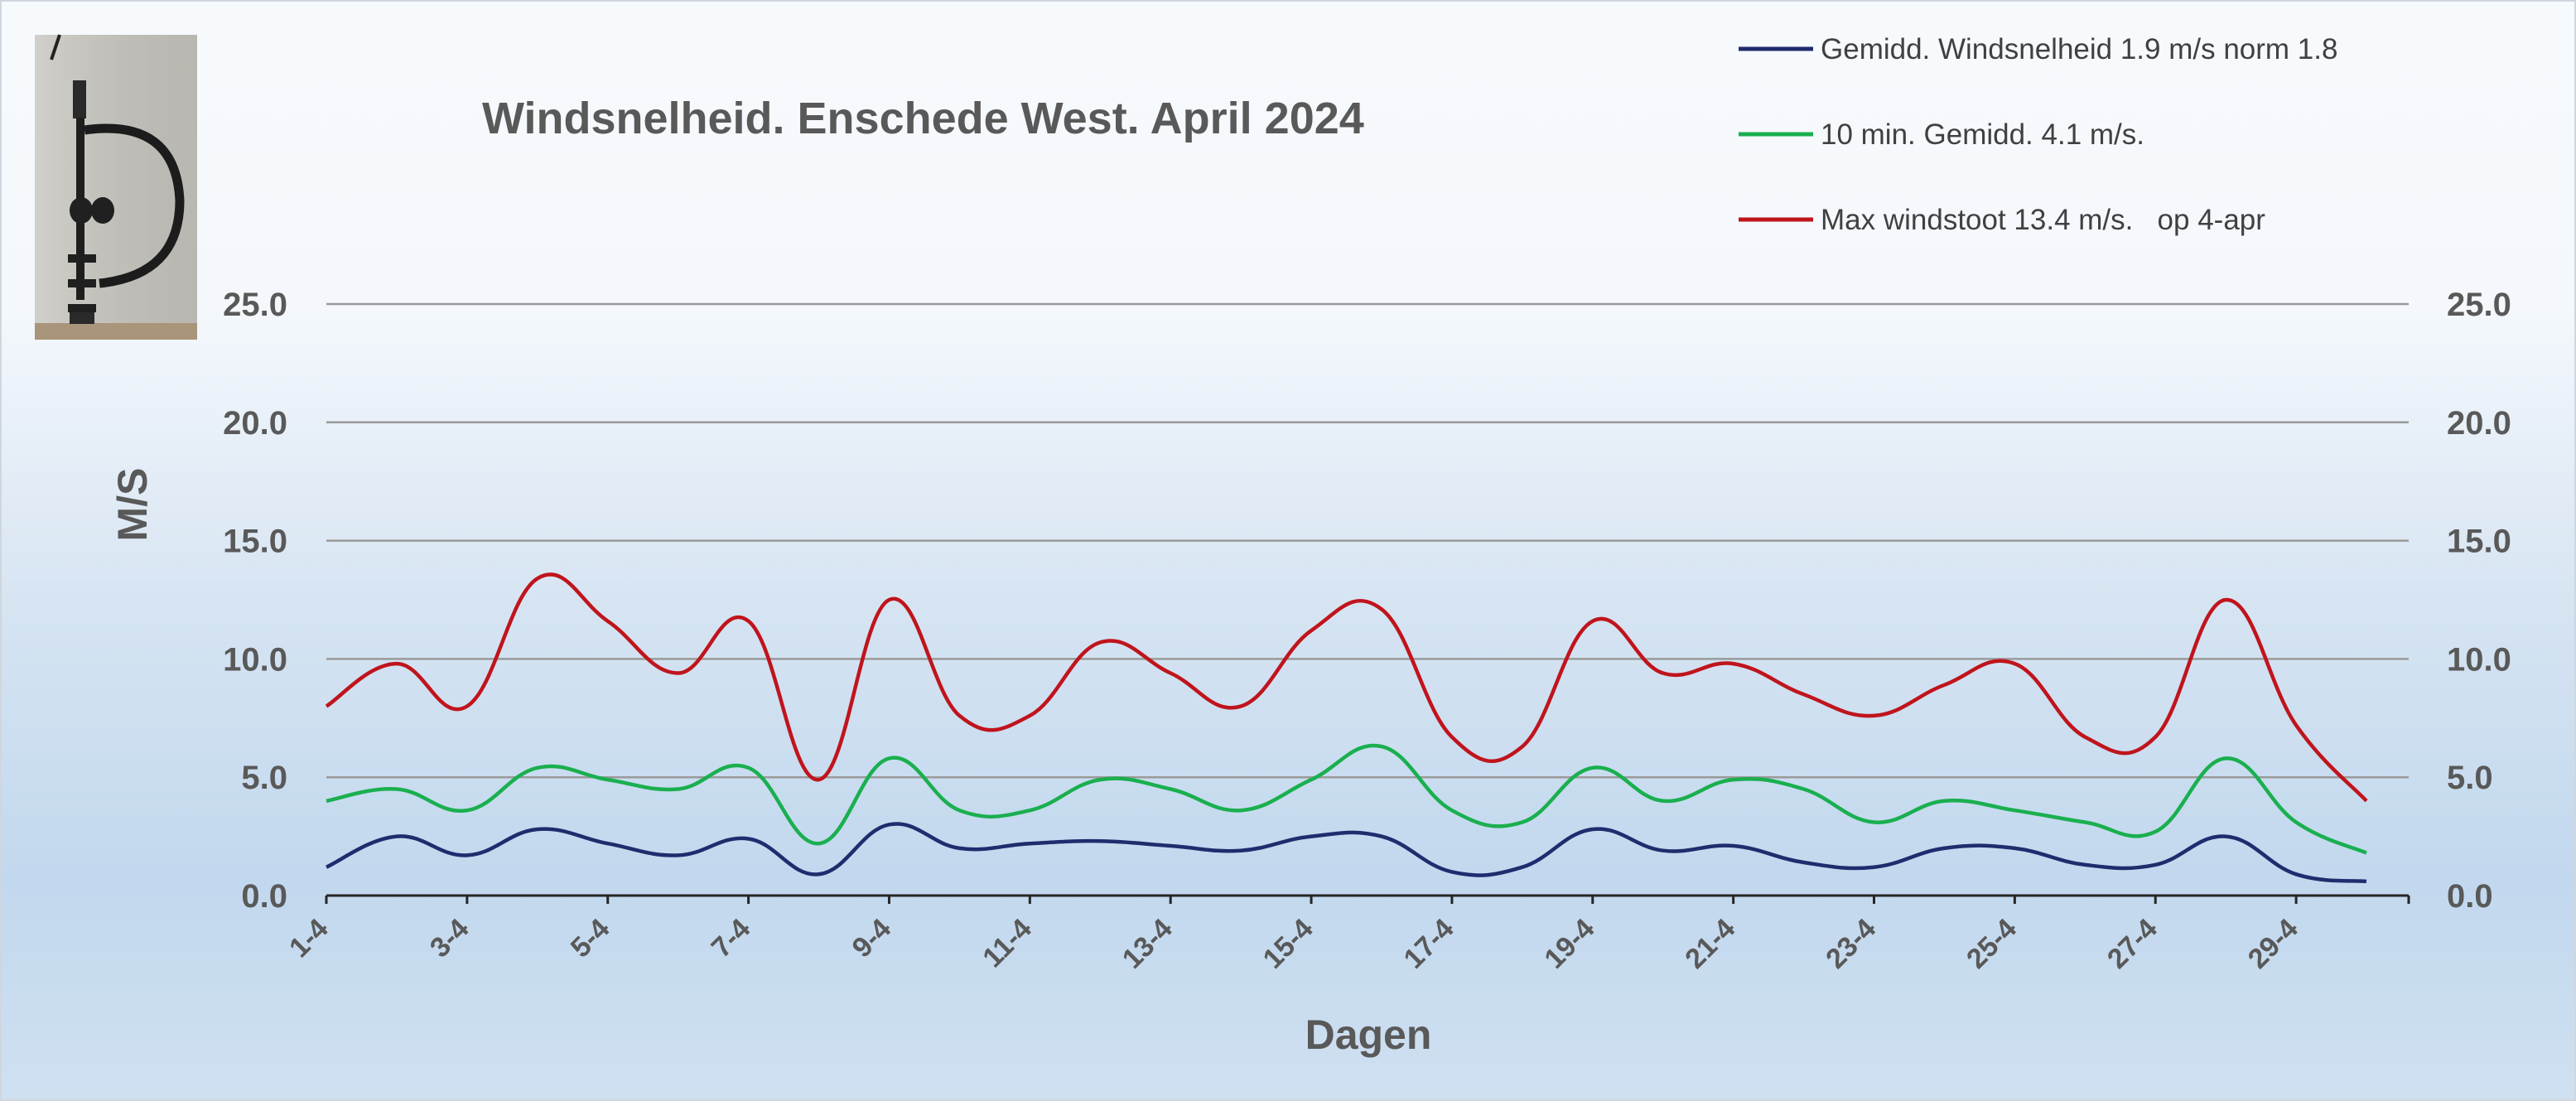 The height and width of the screenshot is (1101, 2576). I want to click on x-tick-label: 21-4, so click(1710, 944).